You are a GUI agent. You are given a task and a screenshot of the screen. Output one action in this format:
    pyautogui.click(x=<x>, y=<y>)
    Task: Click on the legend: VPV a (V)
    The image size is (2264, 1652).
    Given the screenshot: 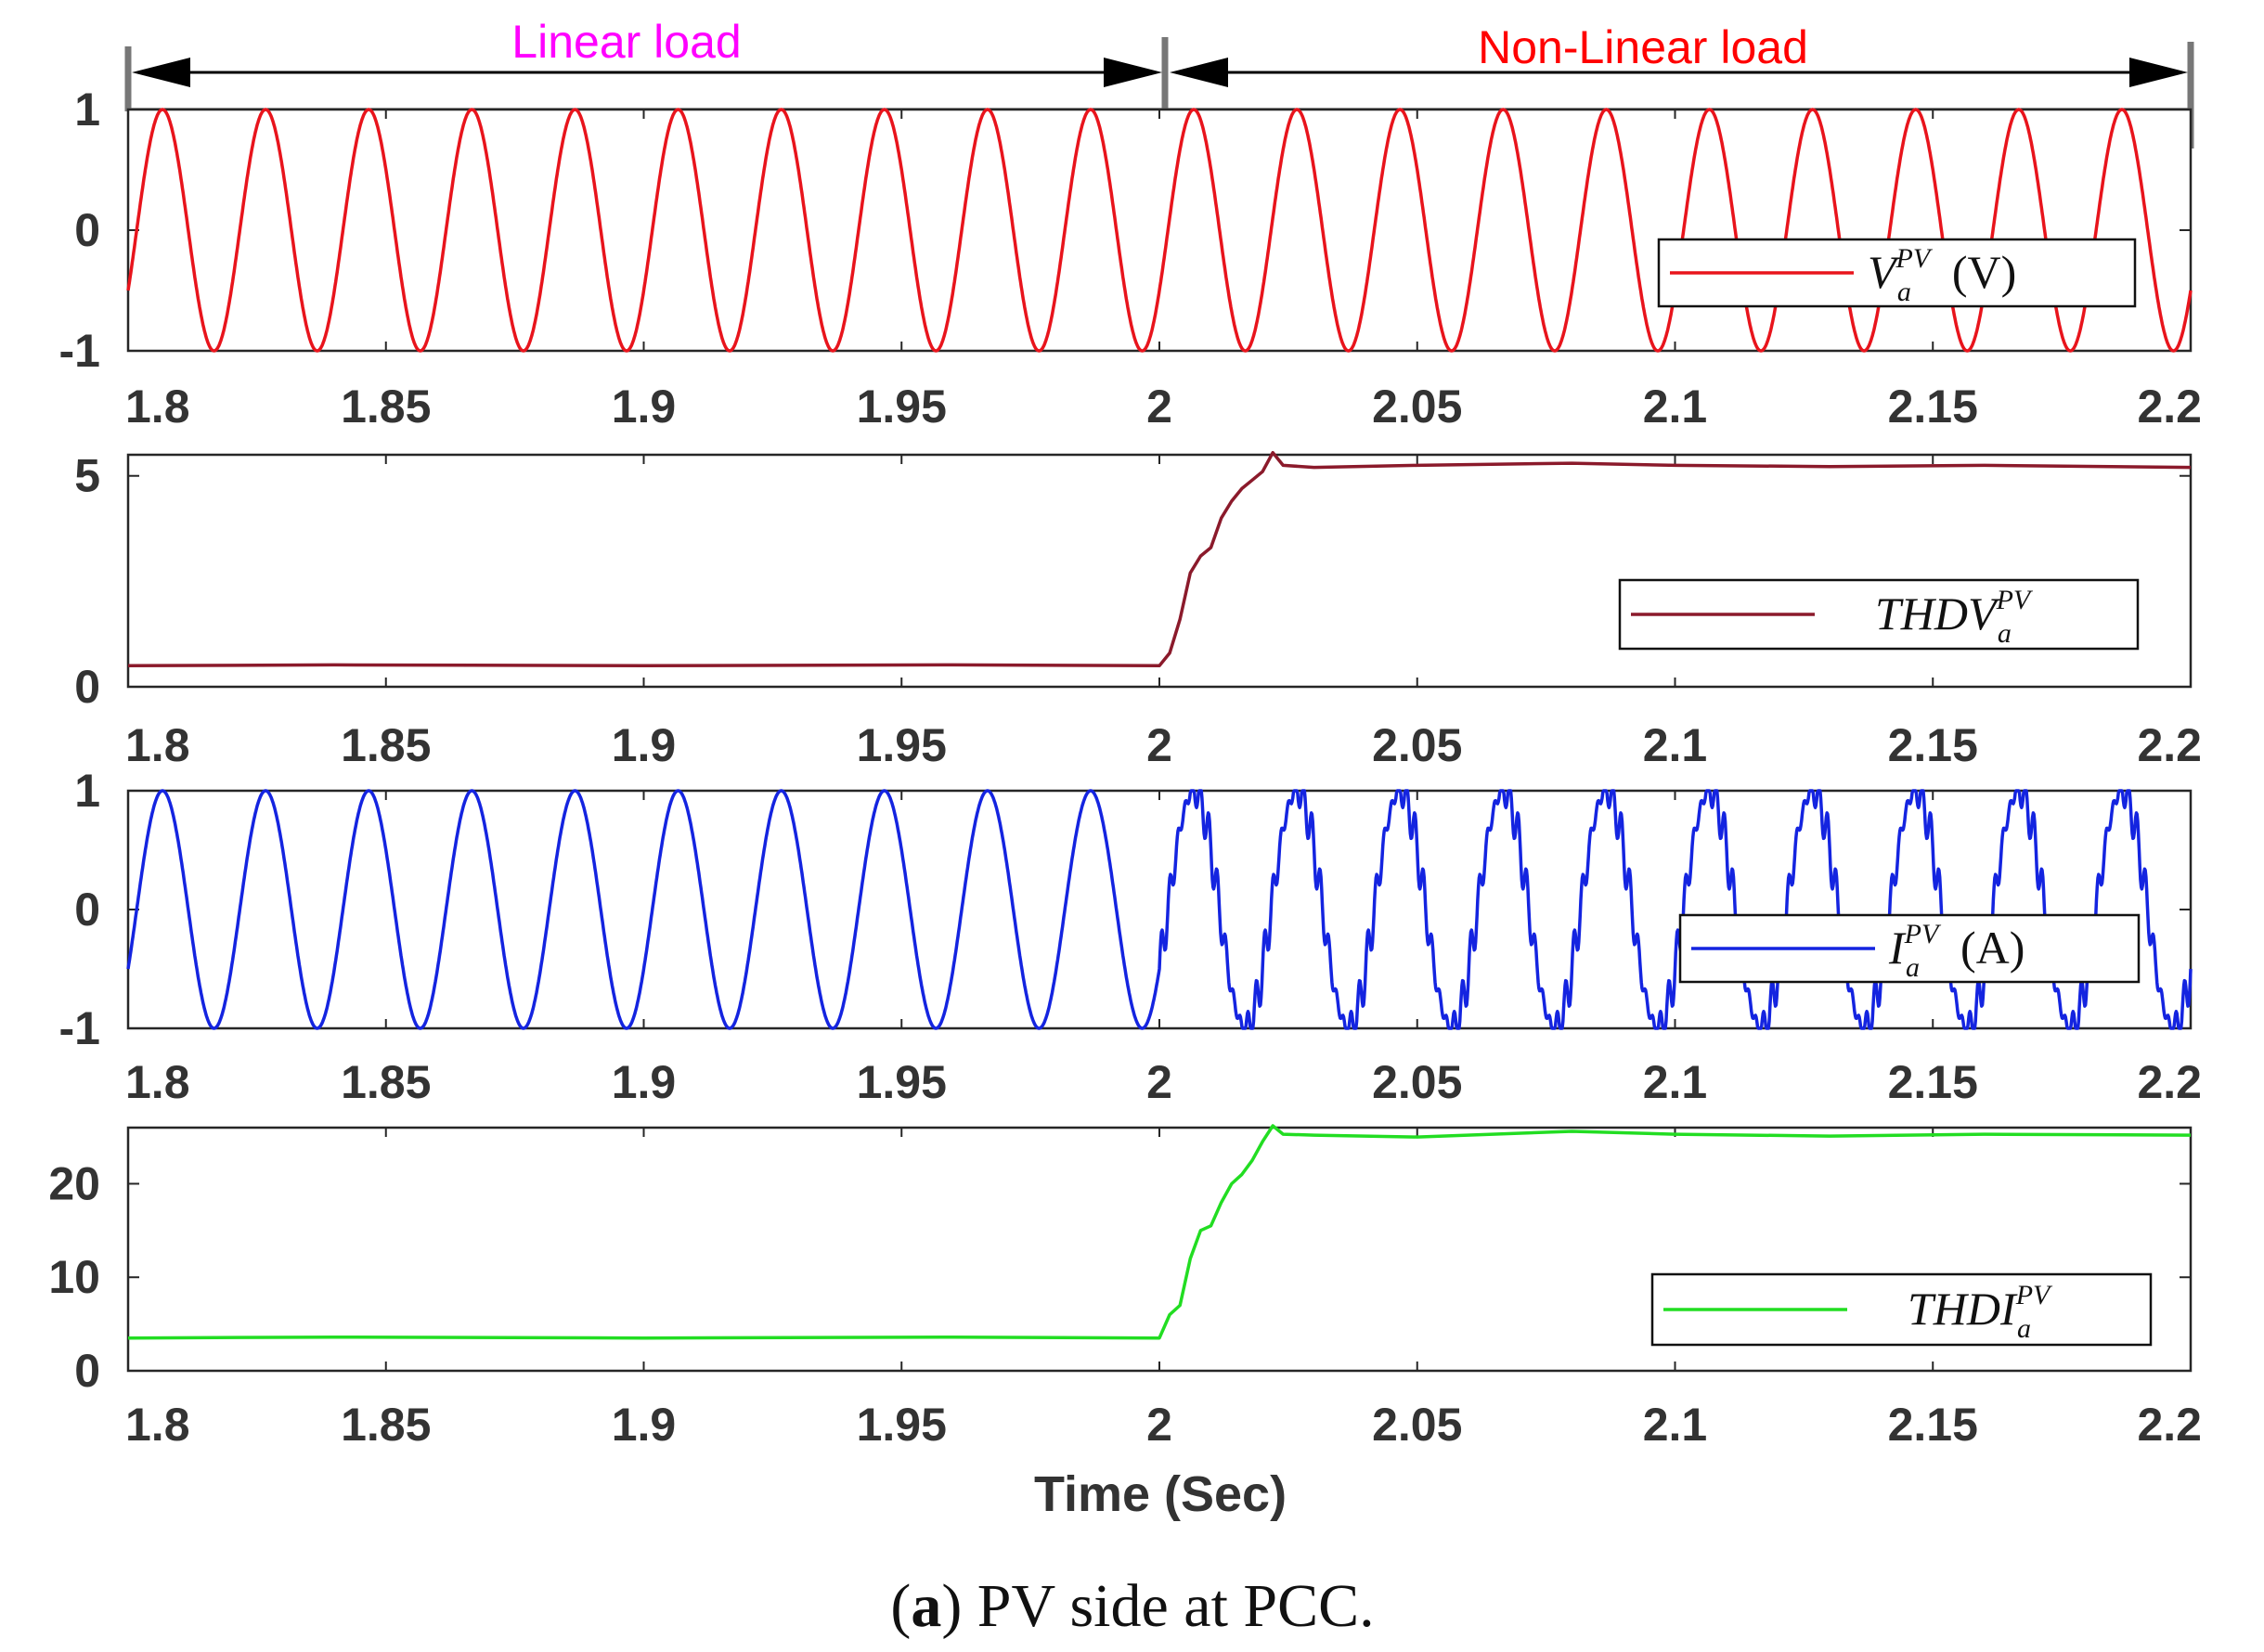 What is the action you would take?
    pyautogui.click(x=1897, y=273)
    